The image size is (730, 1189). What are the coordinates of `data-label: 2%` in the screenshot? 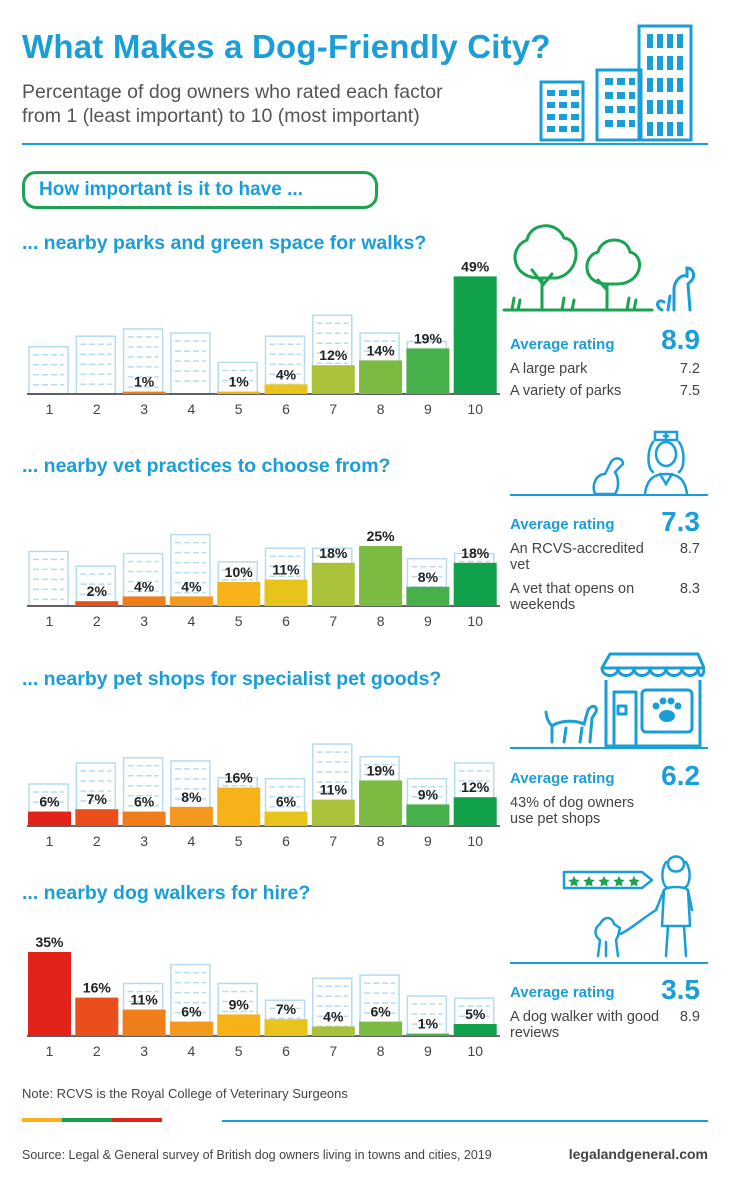 It's located at (97, 591).